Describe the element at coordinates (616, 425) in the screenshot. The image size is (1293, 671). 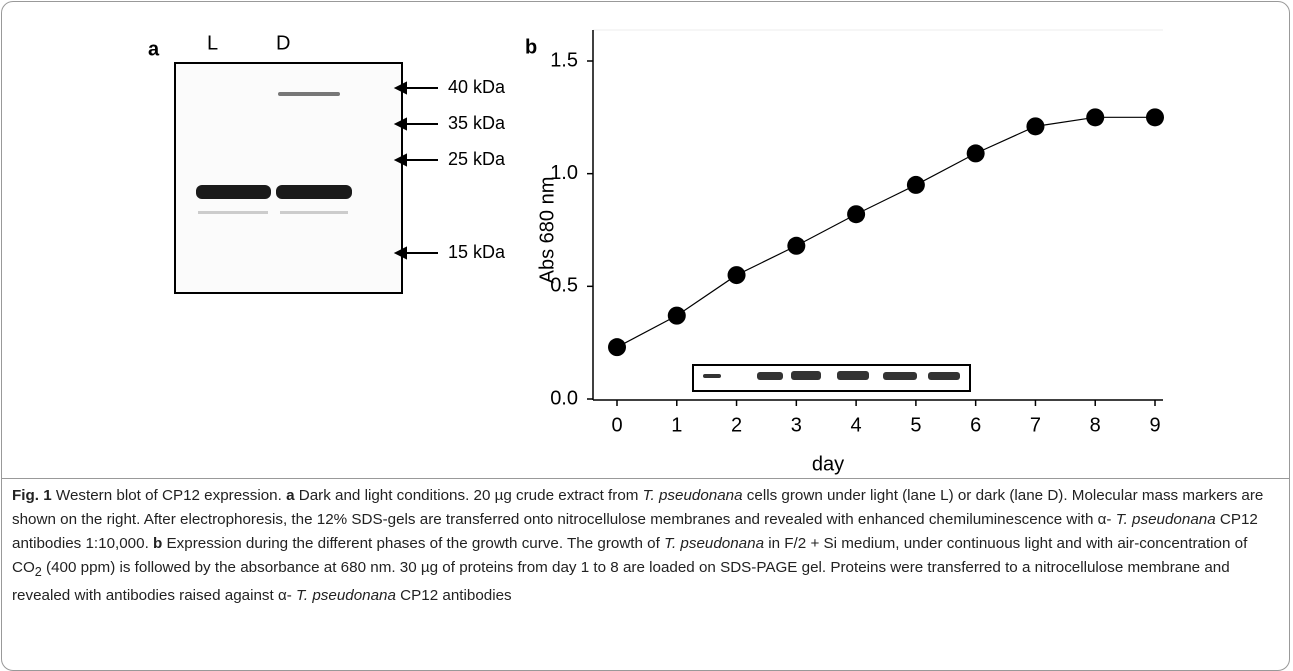
I see `x-tick-label: 0` at that location.